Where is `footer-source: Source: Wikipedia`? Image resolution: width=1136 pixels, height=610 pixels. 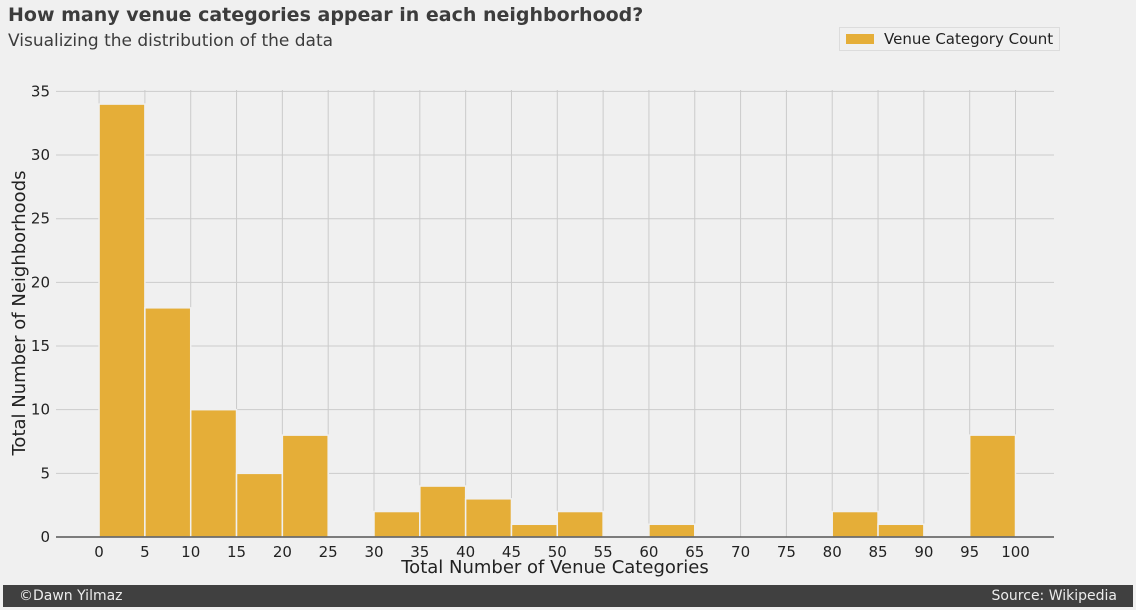
footer-source: Source: Wikipedia is located at coordinates (1054, 596).